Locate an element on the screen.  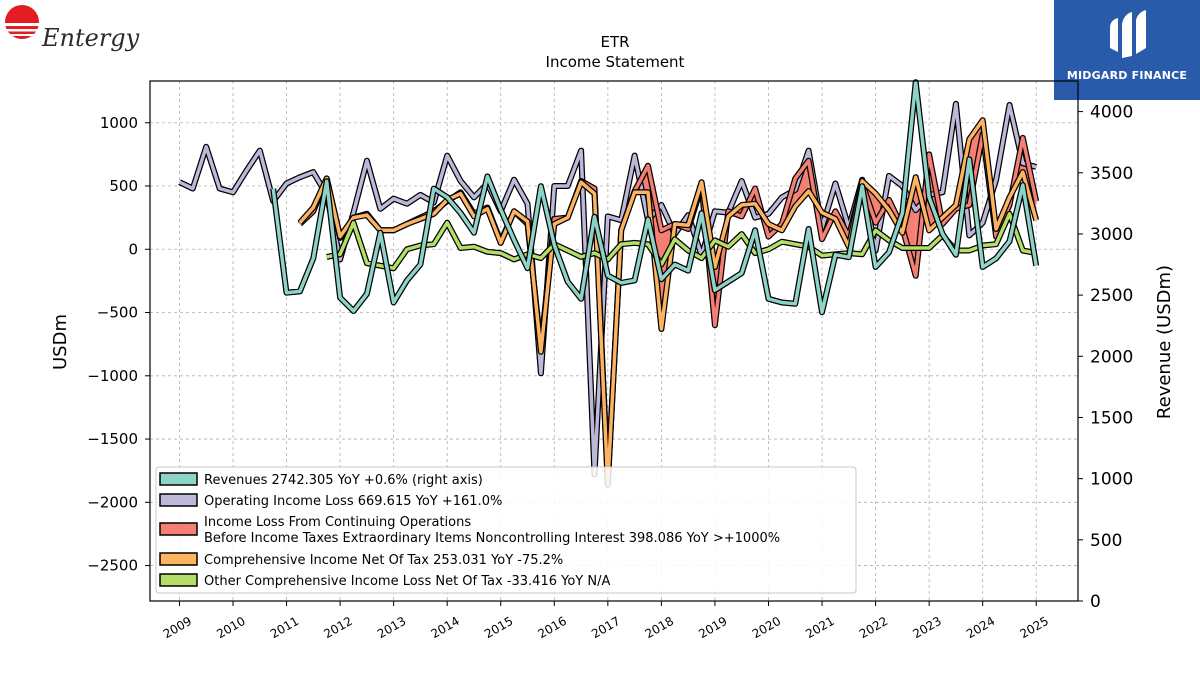
chart-subtitle: Income Statement is located at coordinates (615, 62).